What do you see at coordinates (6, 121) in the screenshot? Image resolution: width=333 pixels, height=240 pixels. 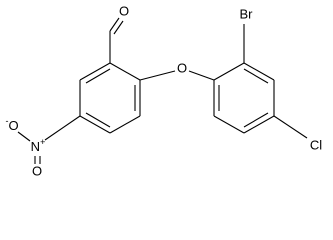 I see `atom-charge: -` at bounding box center [6, 121].